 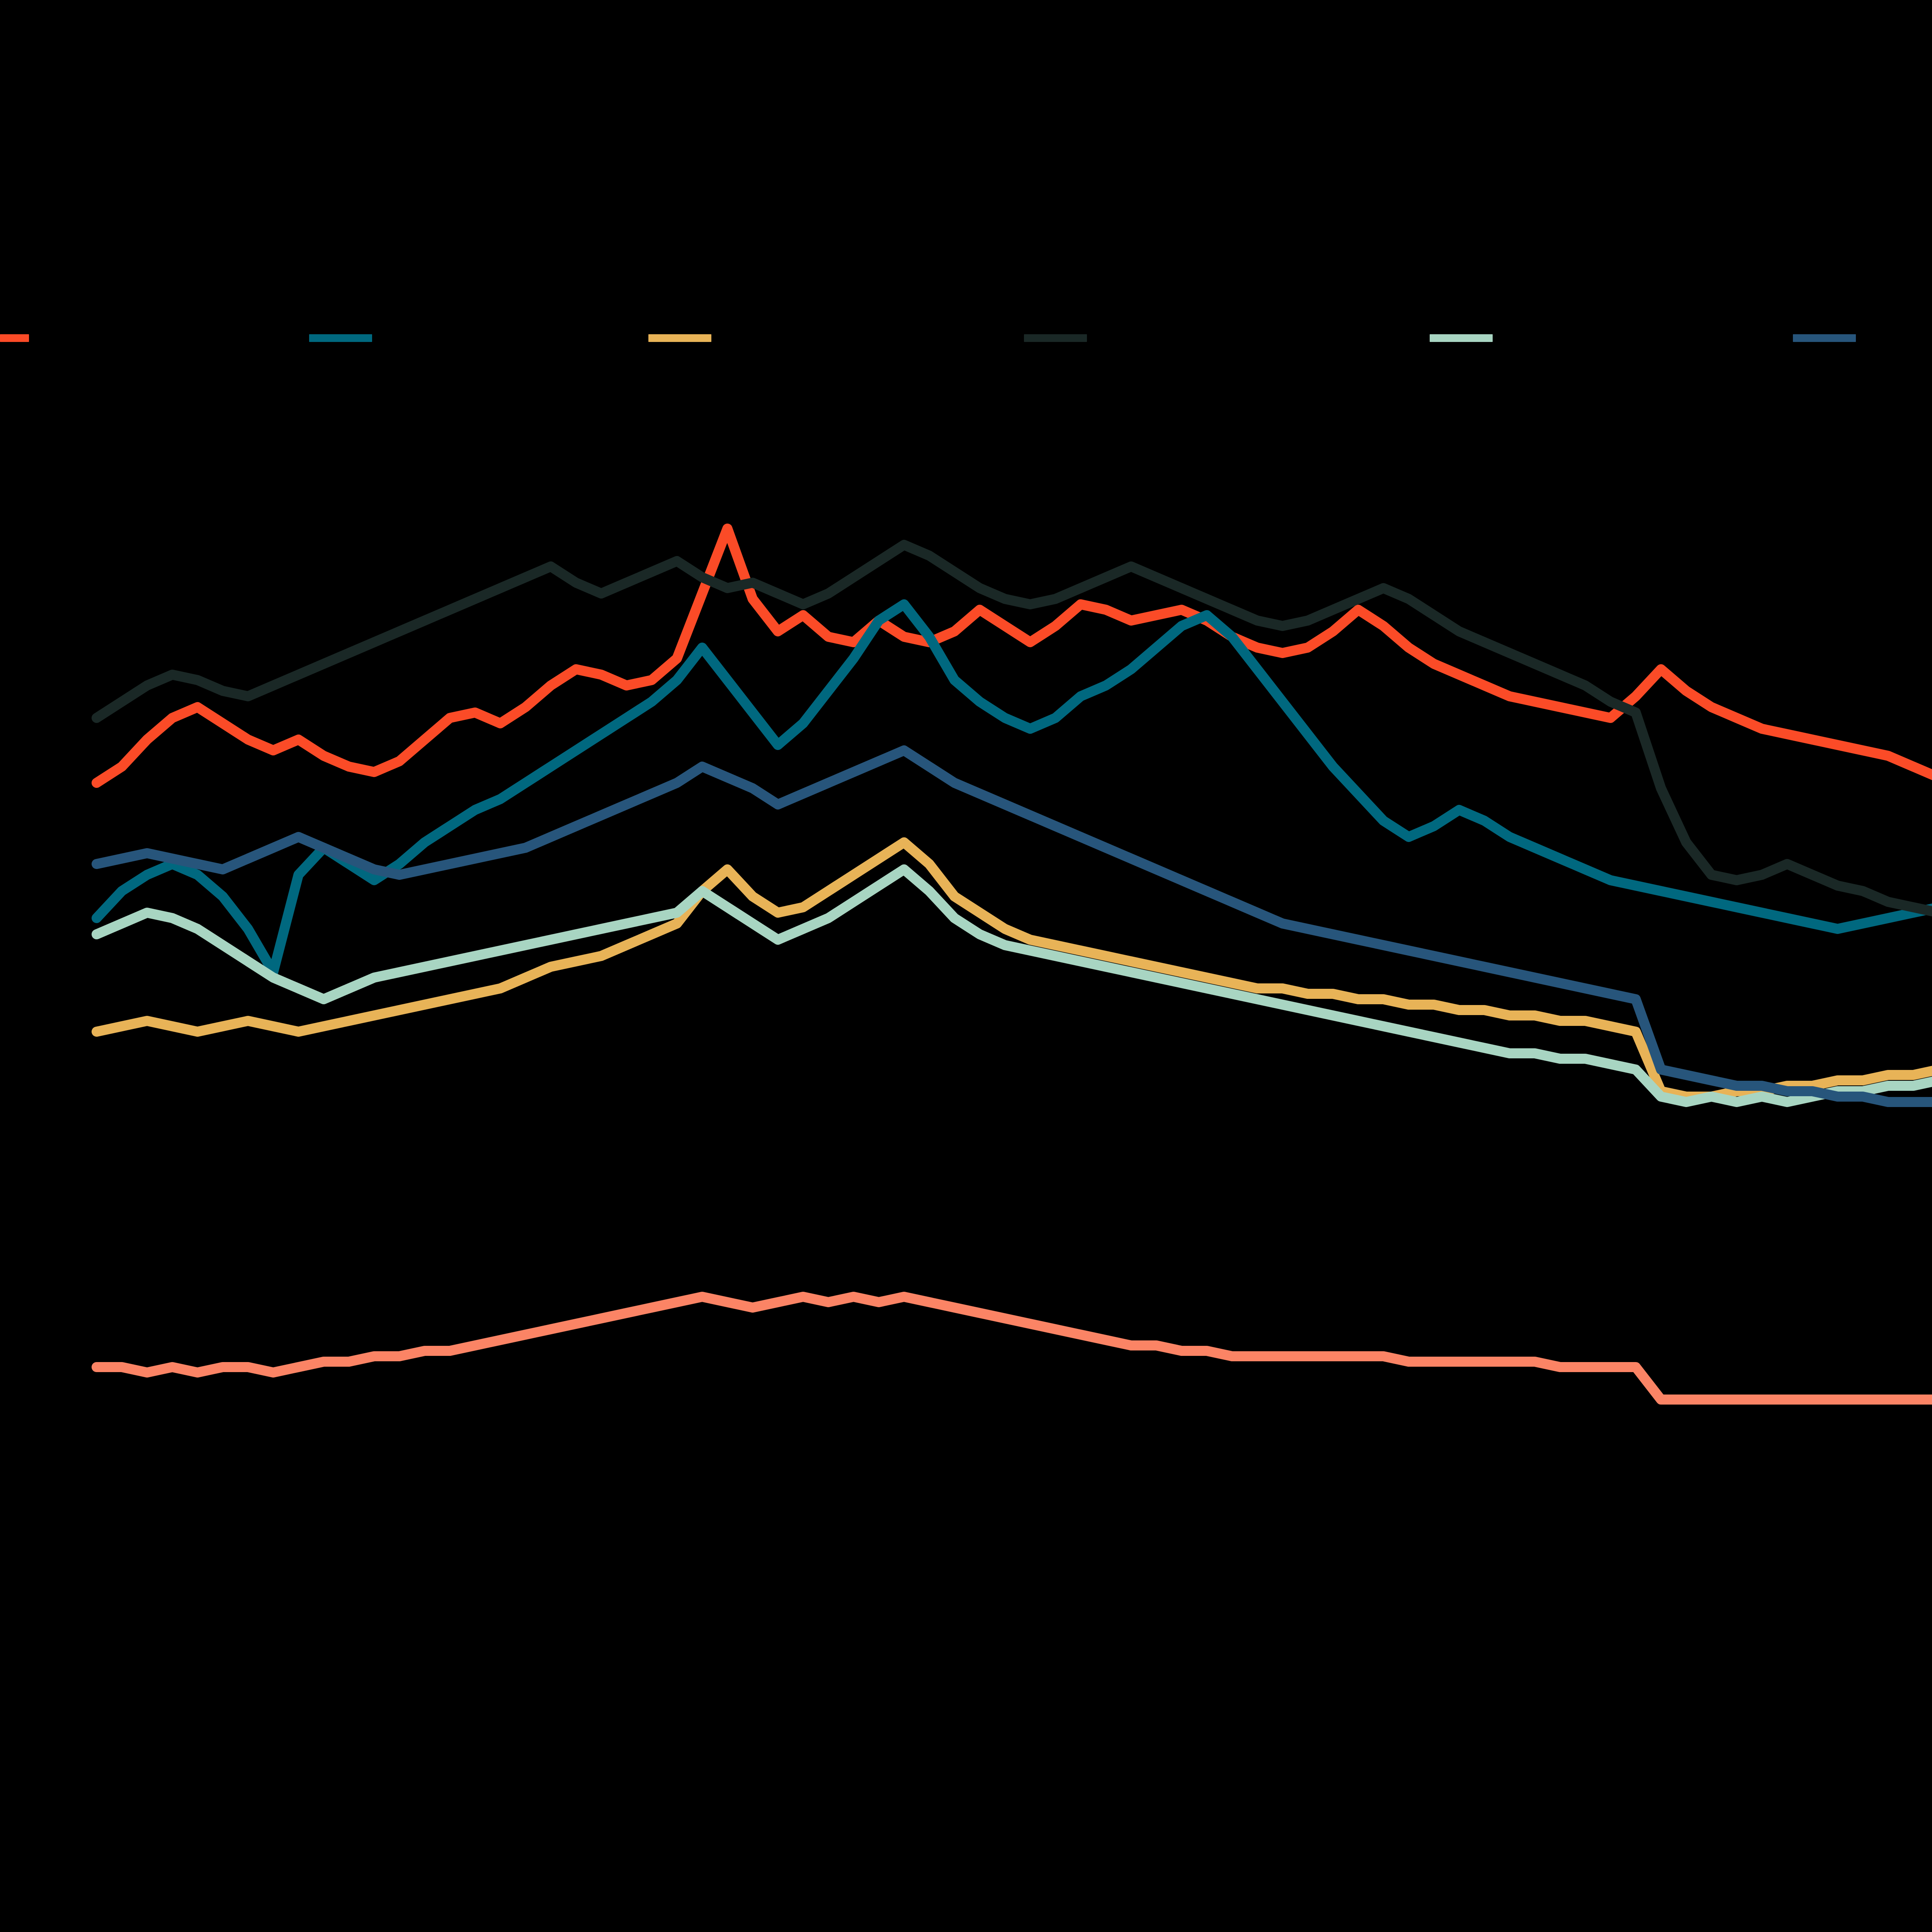 What do you see at coordinates (966, 338) in the screenshot?
I see `chart-legend` at bounding box center [966, 338].